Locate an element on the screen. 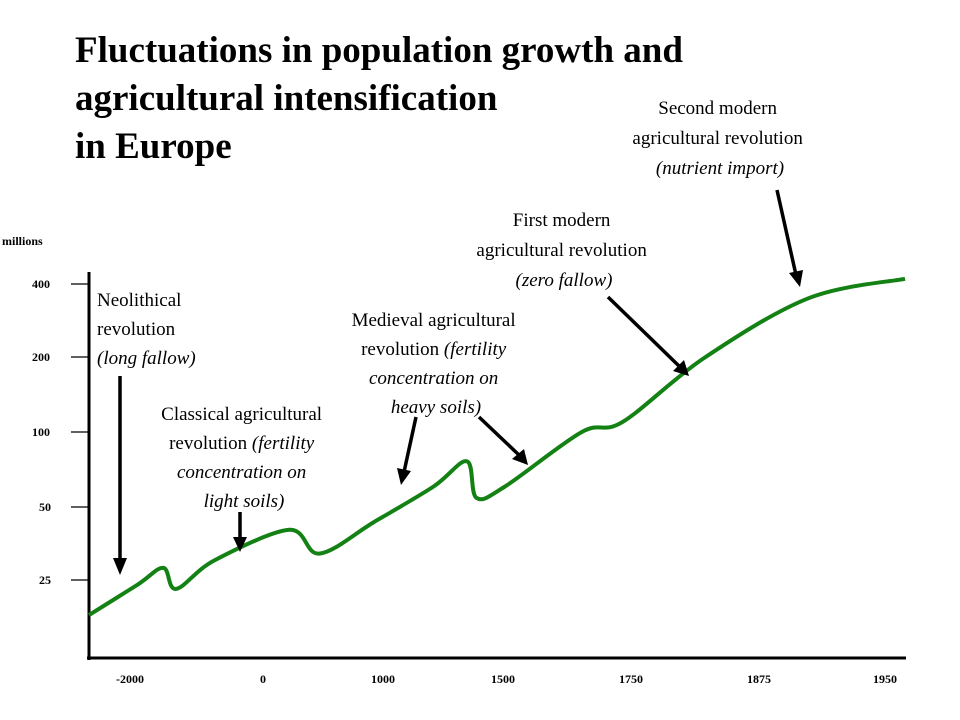 The width and height of the screenshot is (960, 720). y-tick-label: 400 is located at coordinates (41, 284).